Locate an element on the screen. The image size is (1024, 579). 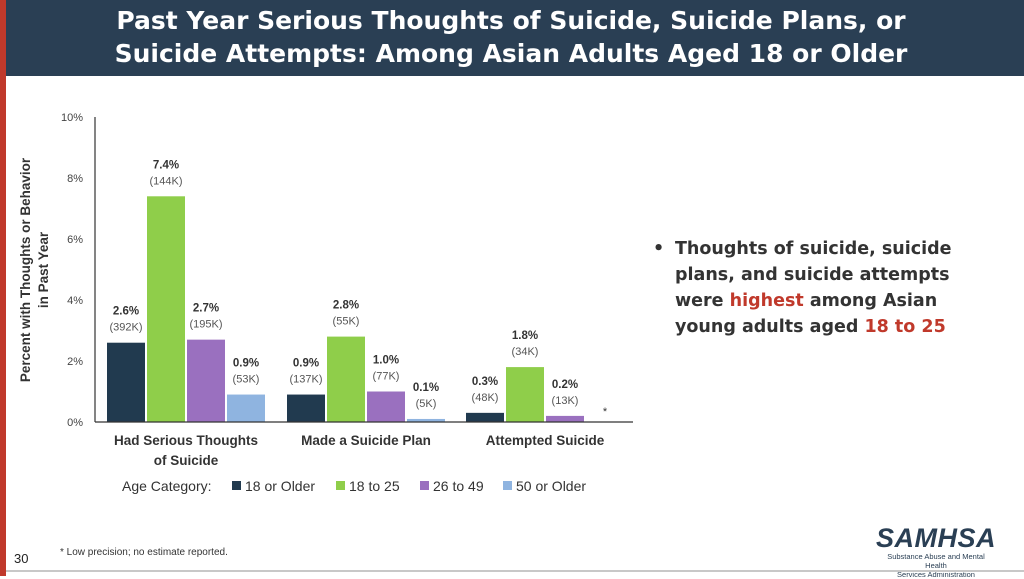
legend-label: 18 to 25 is located at coordinates (374, 486).